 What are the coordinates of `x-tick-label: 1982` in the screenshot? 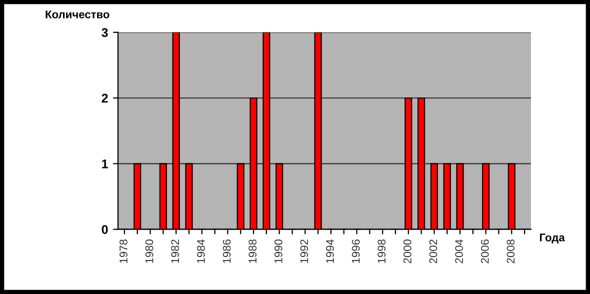 It's located at (175, 251).